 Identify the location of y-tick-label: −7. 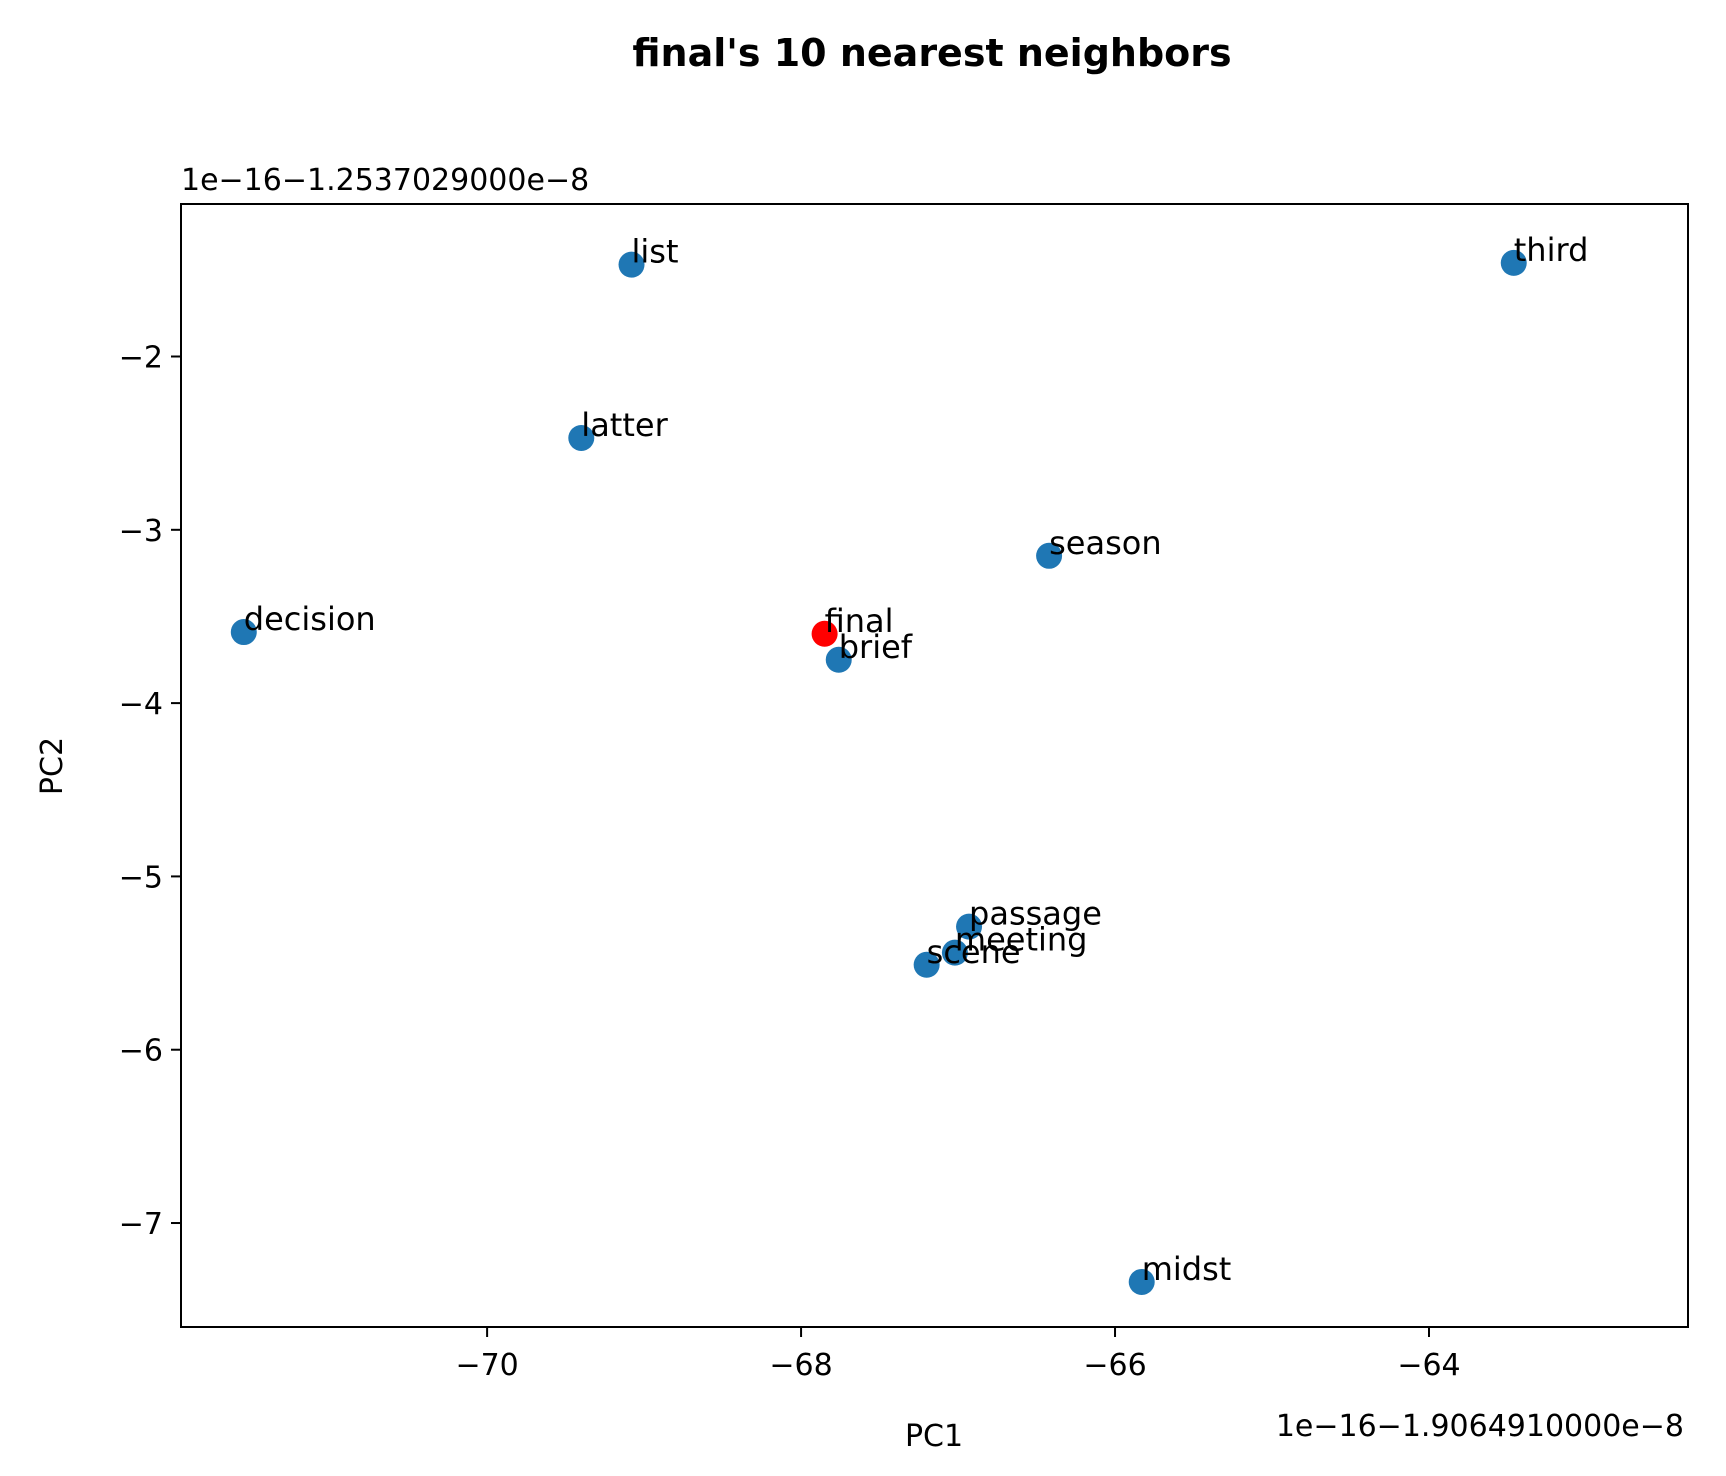
(141, 1224).